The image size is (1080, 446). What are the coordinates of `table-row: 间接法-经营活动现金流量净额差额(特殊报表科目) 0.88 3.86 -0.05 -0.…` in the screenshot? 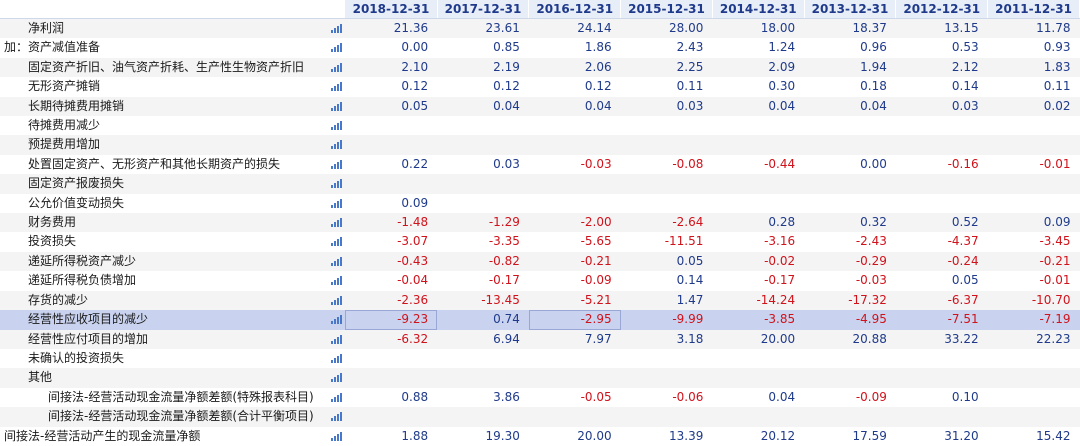 It's located at (540, 397).